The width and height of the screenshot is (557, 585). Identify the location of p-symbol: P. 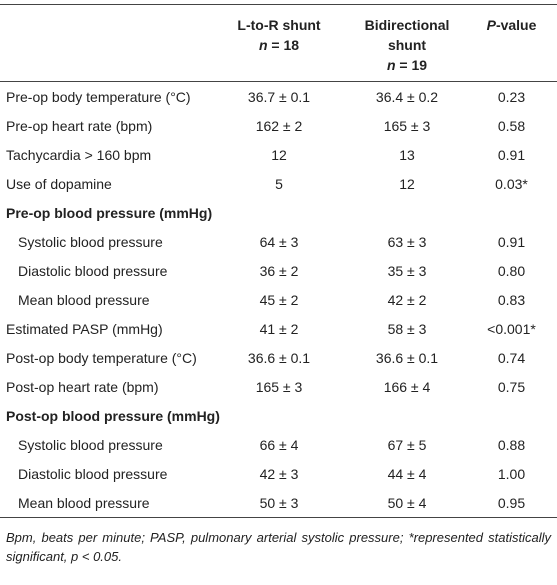
(491, 25).